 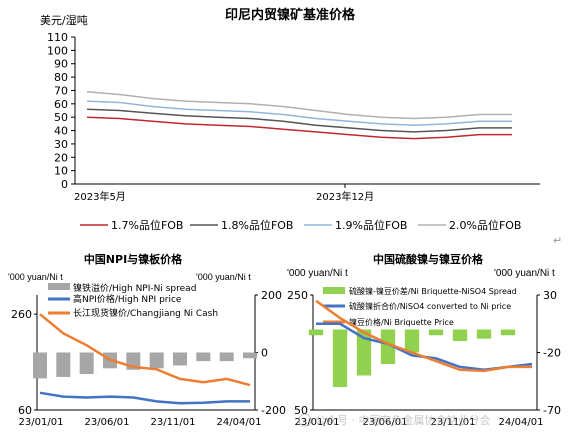 What do you see at coordinates (61, 104) in the screenshot?
I see `chart1-ytick-label: 60` at bounding box center [61, 104].